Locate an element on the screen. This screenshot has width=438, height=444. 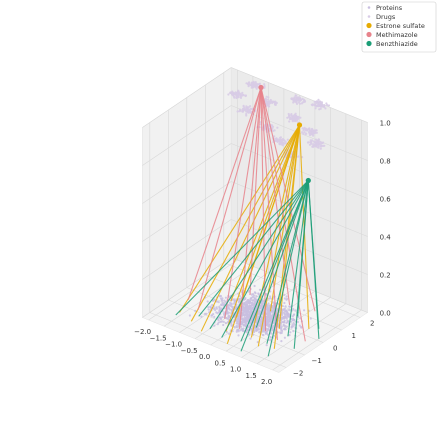
legend-entry-benzthiazide: Benzthiazide is located at coordinates (392, 44).